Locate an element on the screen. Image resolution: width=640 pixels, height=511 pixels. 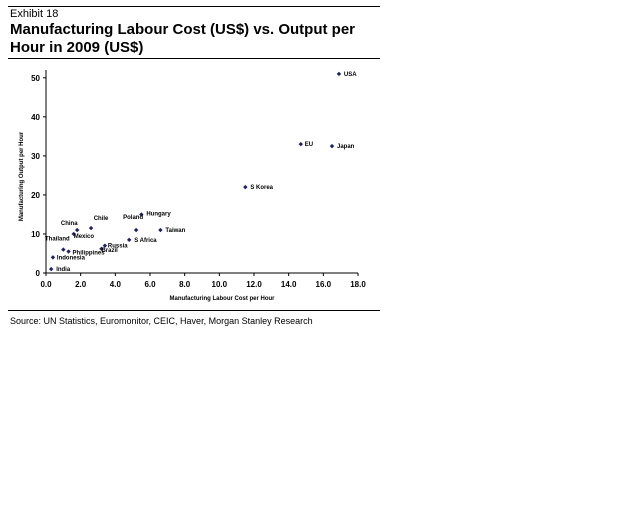
title-rule is located at coordinates (194, 58).